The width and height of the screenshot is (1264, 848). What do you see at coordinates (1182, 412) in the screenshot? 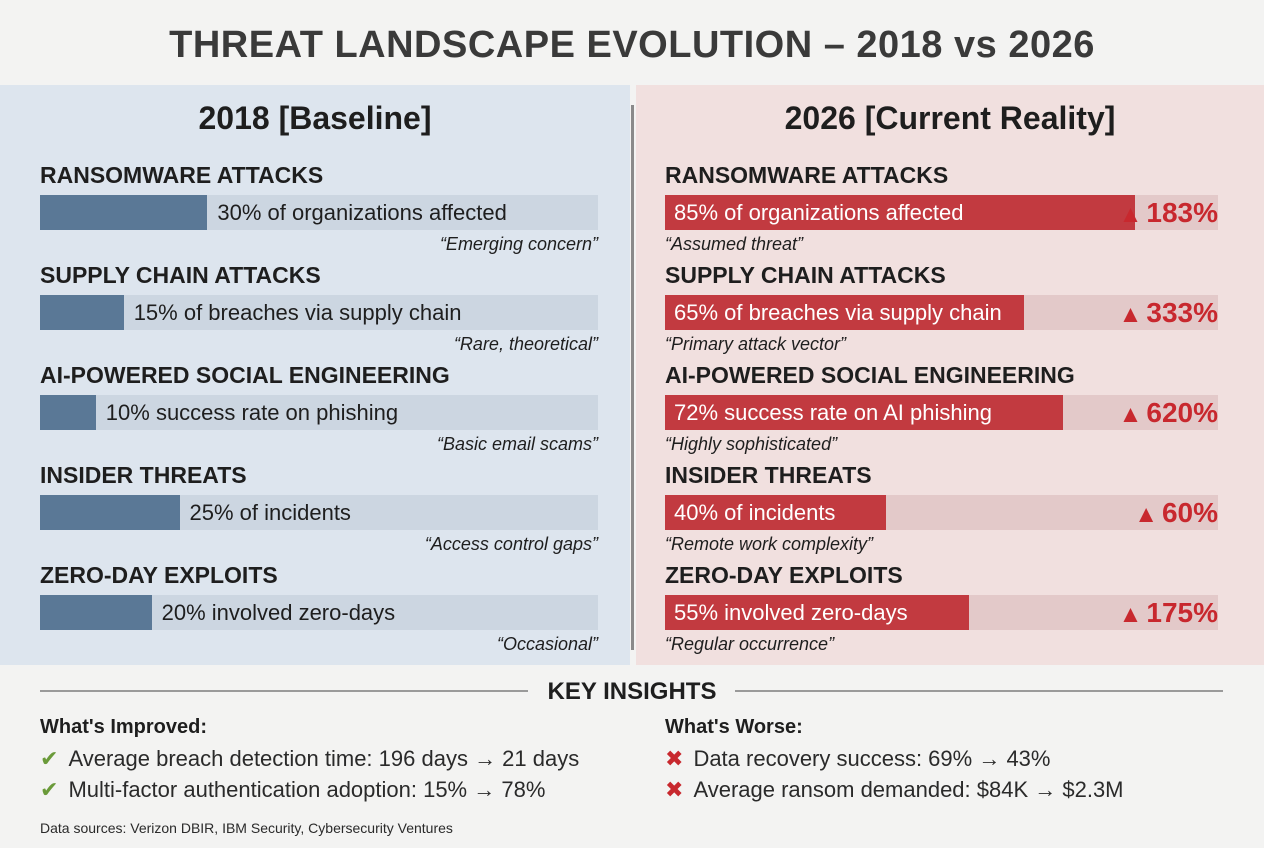
I see `change-value: 620%` at bounding box center [1182, 412].